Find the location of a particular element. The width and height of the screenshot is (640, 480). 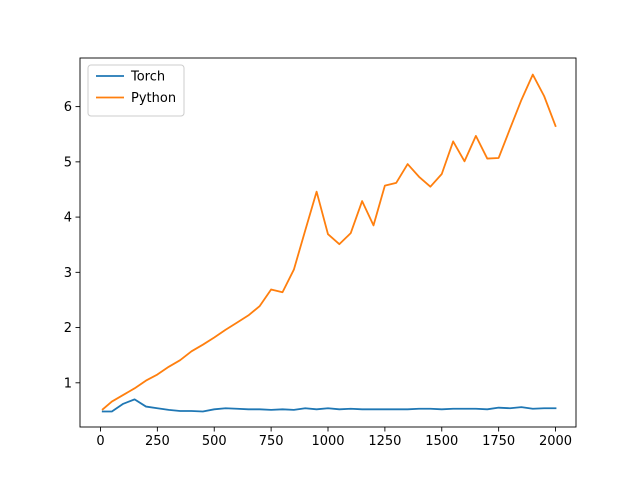

legend: Torch Python is located at coordinates (136, 90).